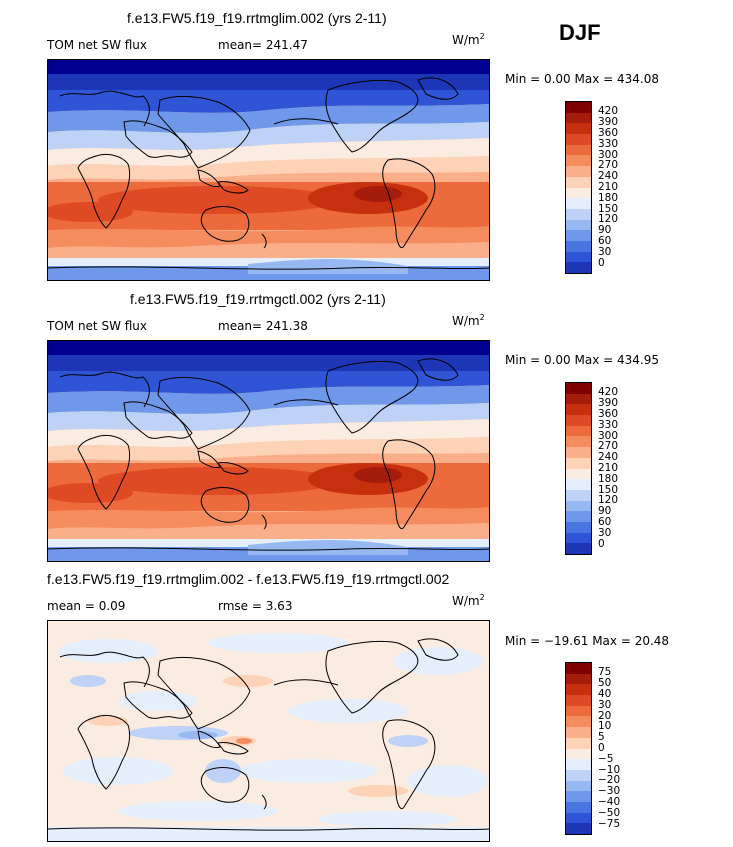 The height and width of the screenshot is (847, 733). Describe the element at coordinates (608, 197) in the screenshot. I see `colorbar-tick: 180` at that location.